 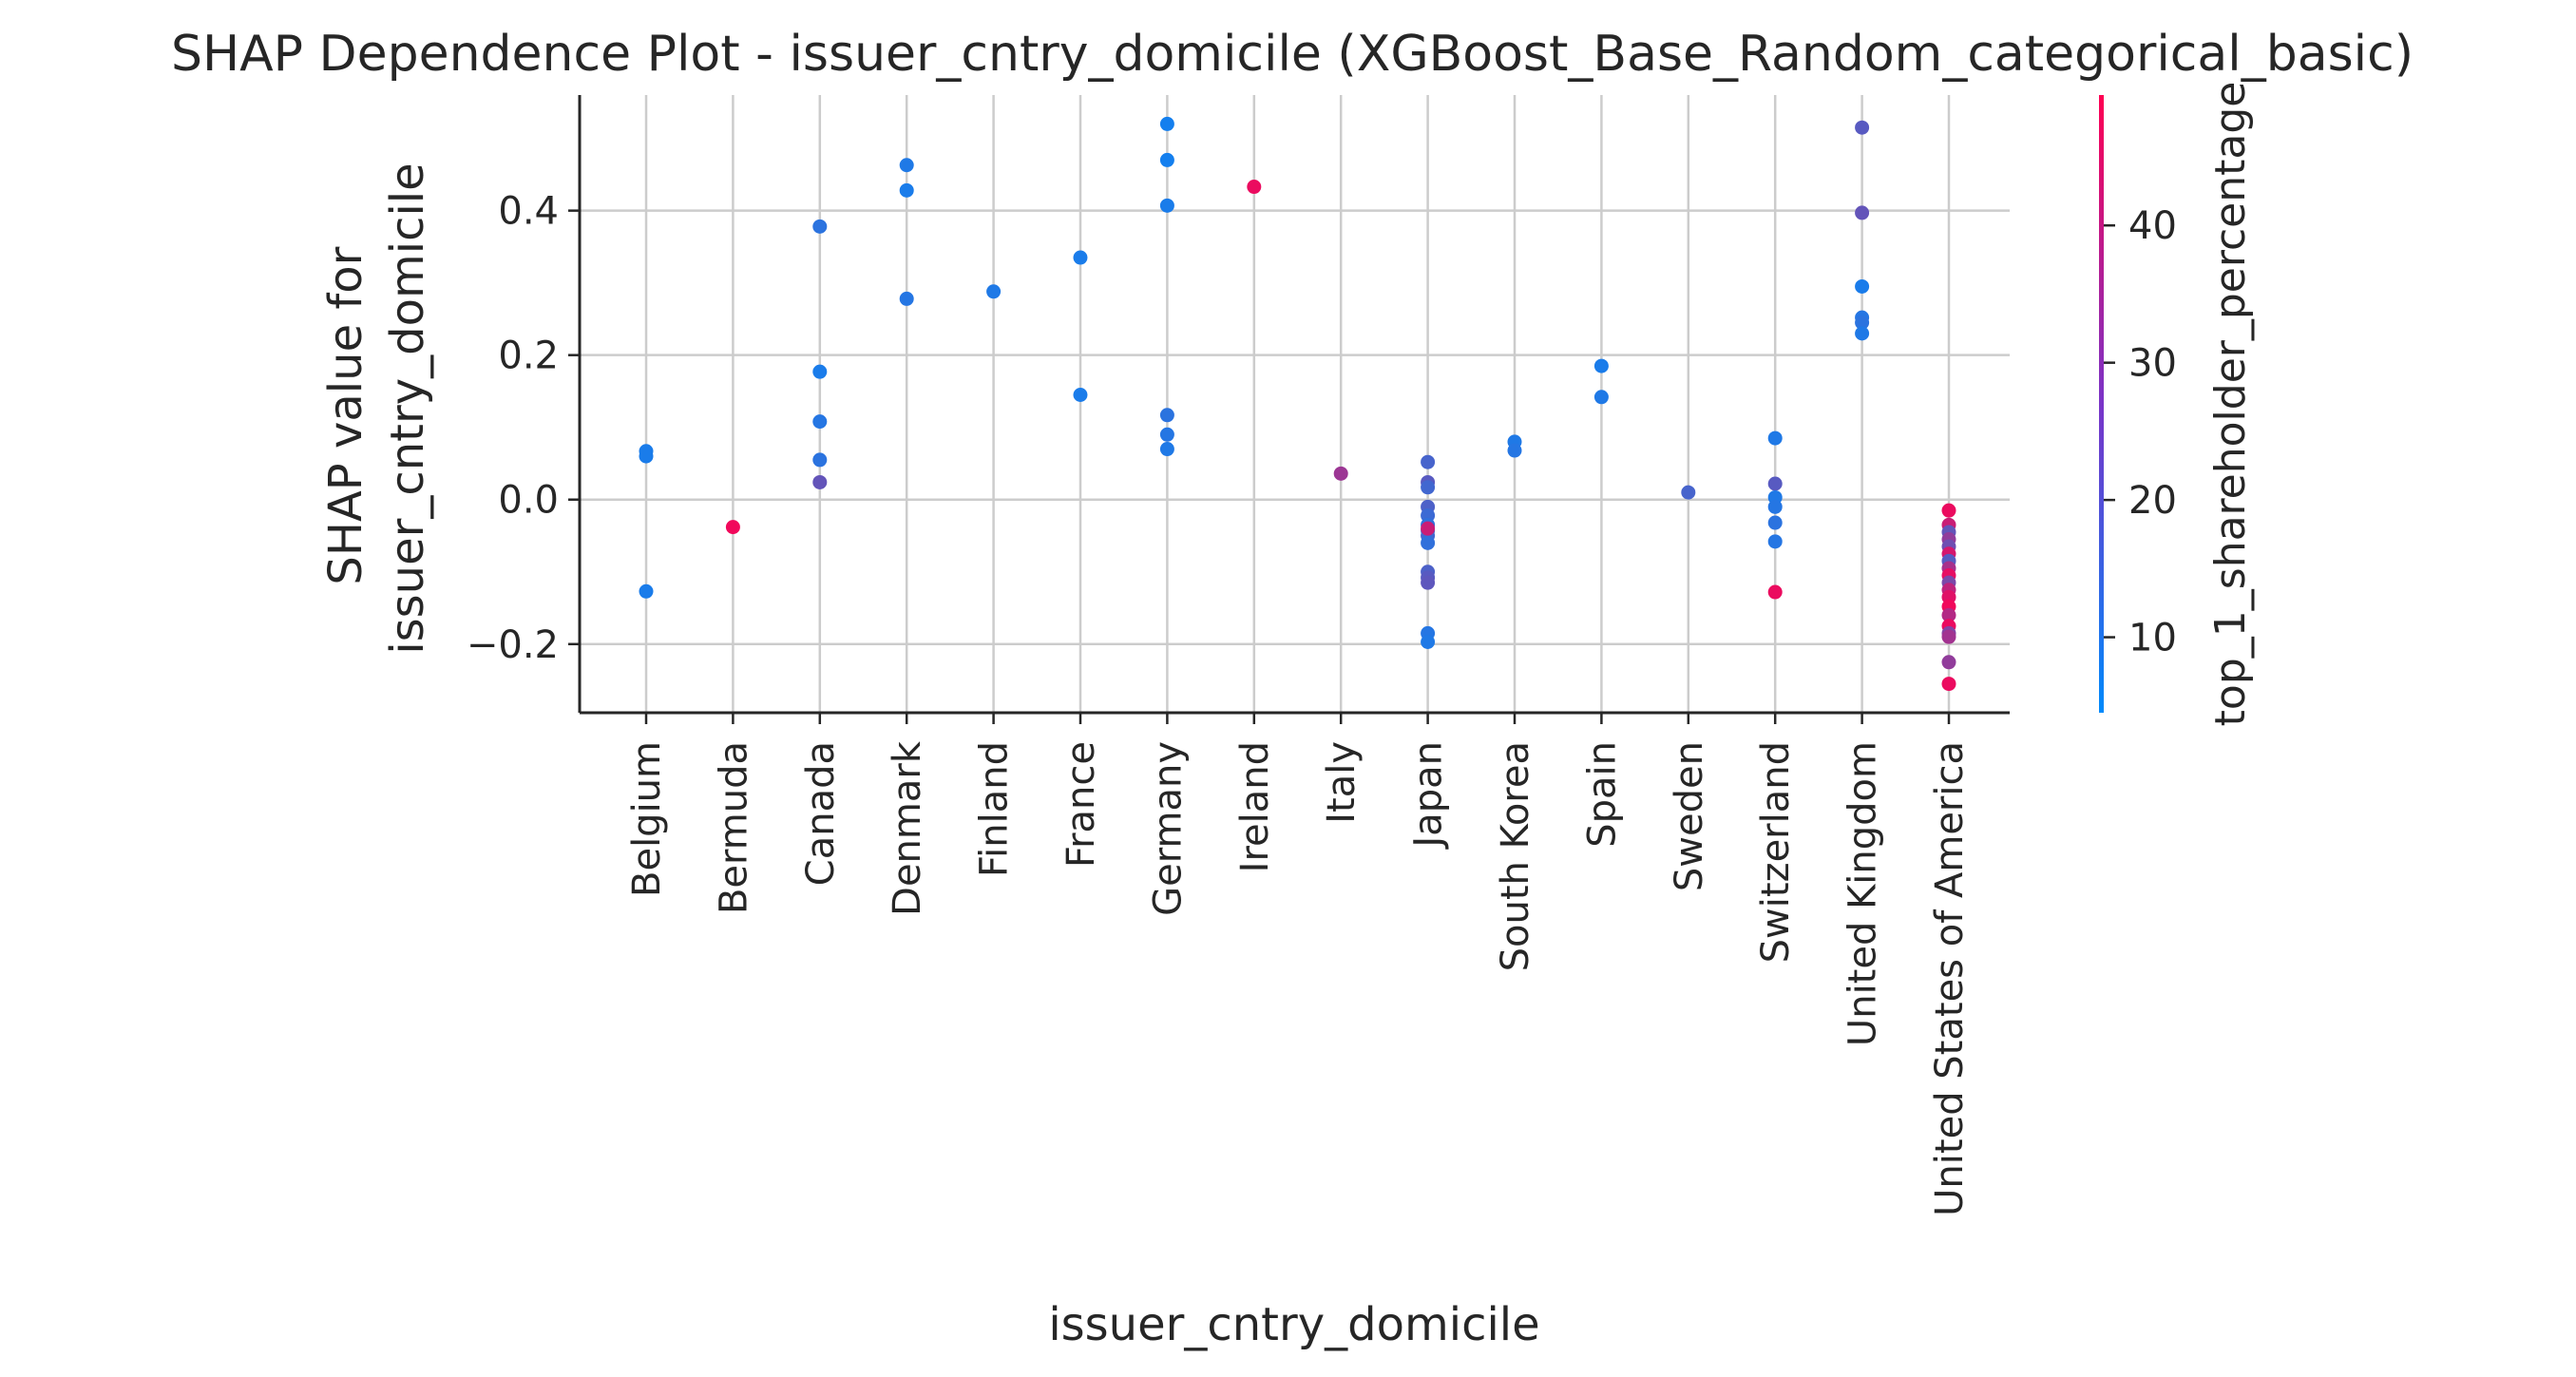 What do you see at coordinates (1950, 978) in the screenshot?
I see `x-tick-label: United States of America` at bounding box center [1950, 978].